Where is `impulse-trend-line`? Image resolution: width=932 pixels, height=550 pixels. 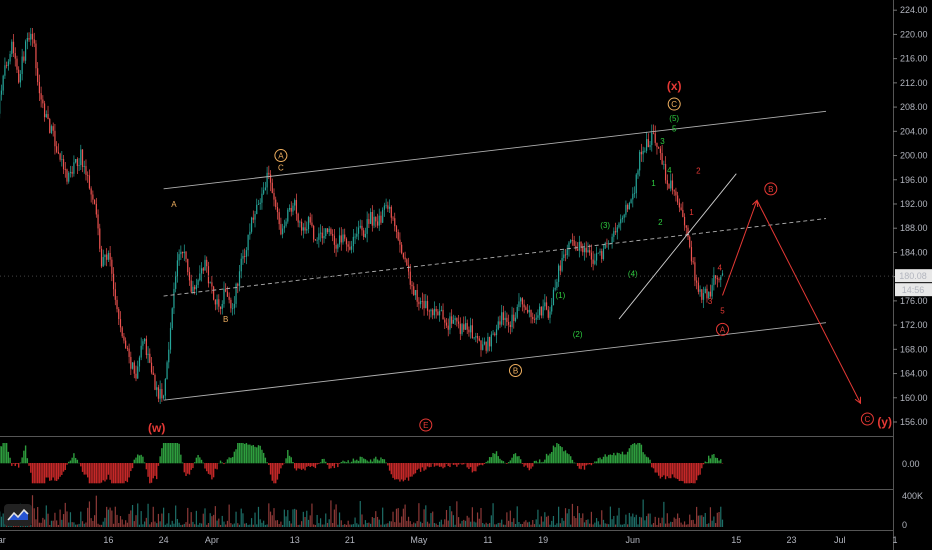 impulse-trend-line is located at coordinates (677, 246).